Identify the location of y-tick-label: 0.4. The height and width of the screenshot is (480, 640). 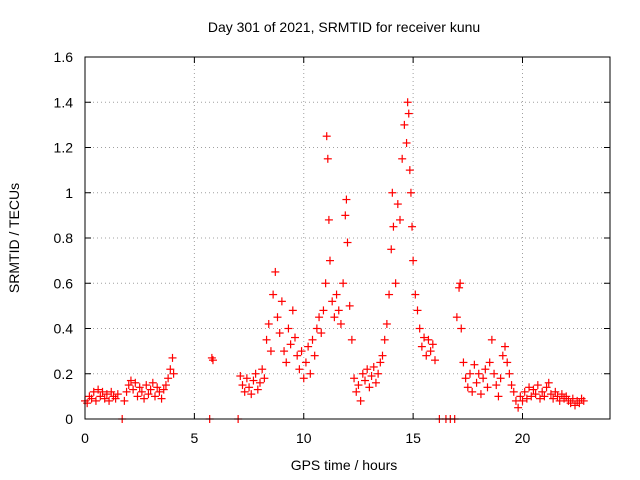
(64, 329).